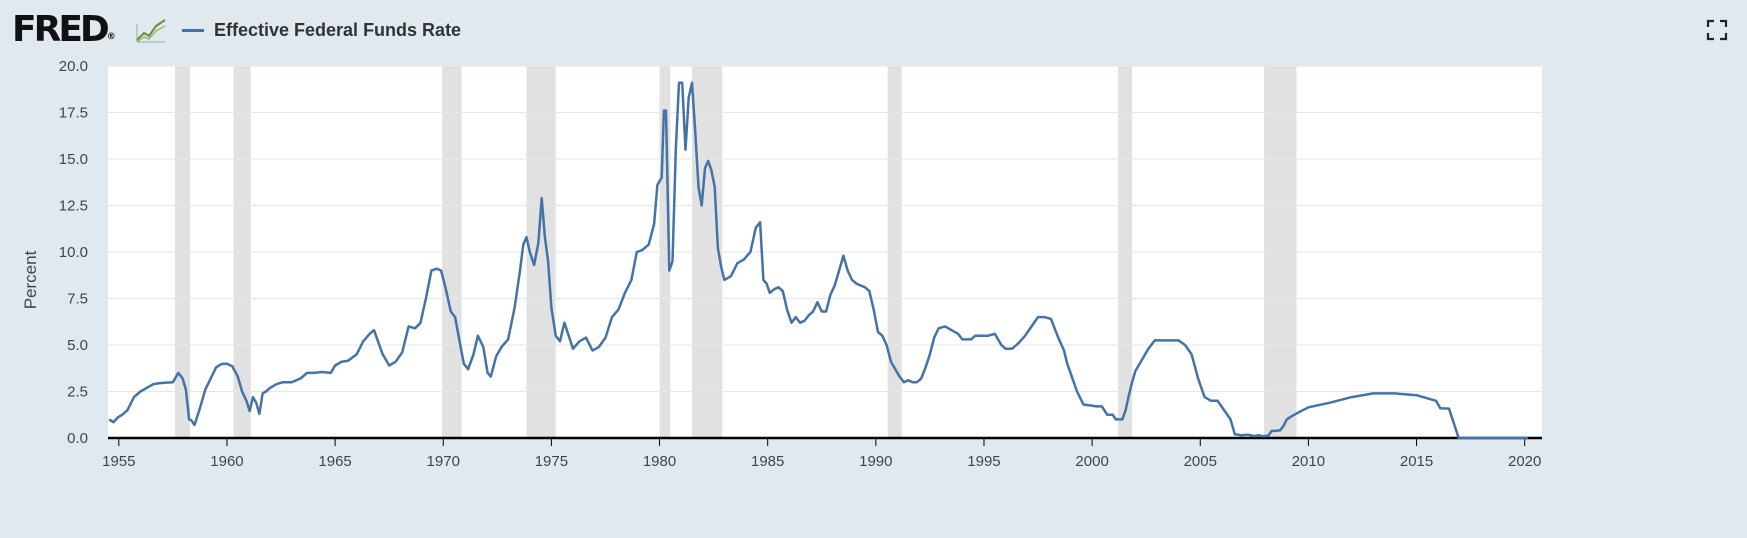 Image resolution: width=1747 pixels, height=538 pixels. Describe the element at coordinates (73, 252) in the screenshot. I see `y-tick-label: 10.0` at that location.